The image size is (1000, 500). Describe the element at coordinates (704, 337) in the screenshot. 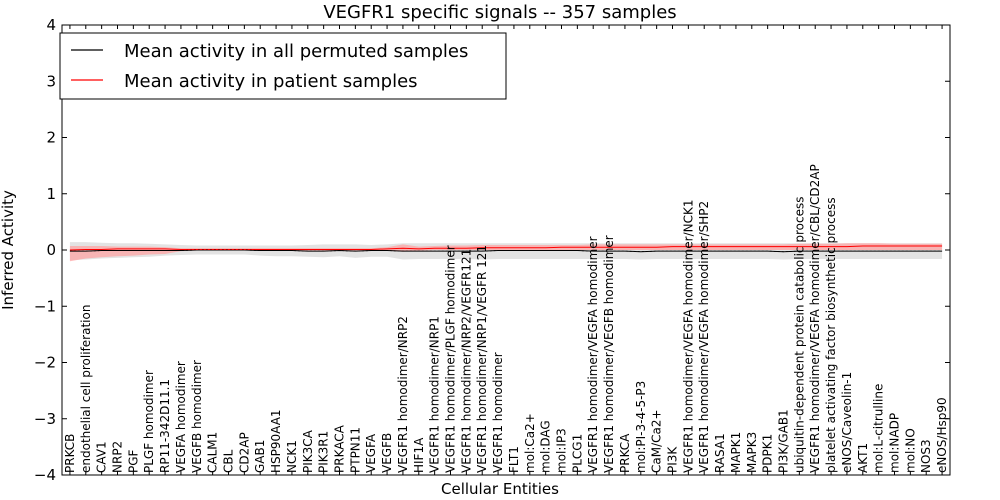

I see `x-tick-label: VEGFR1 homodimer/VEGFA homodimer/SHP2` at that location.